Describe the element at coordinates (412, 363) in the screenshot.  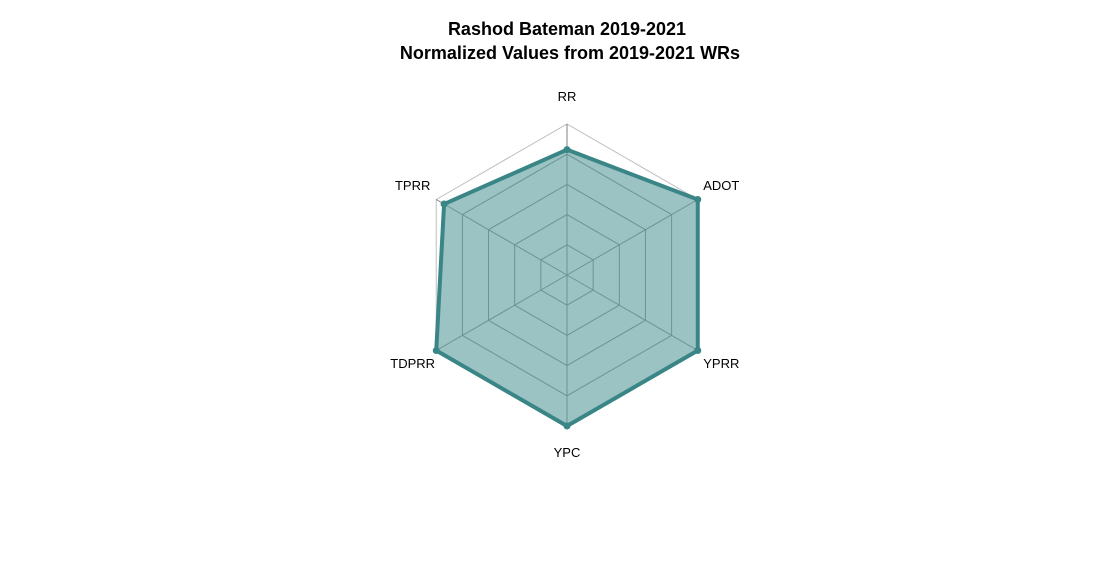
I see `axis-label-tdprr: TDPRR` at that location.